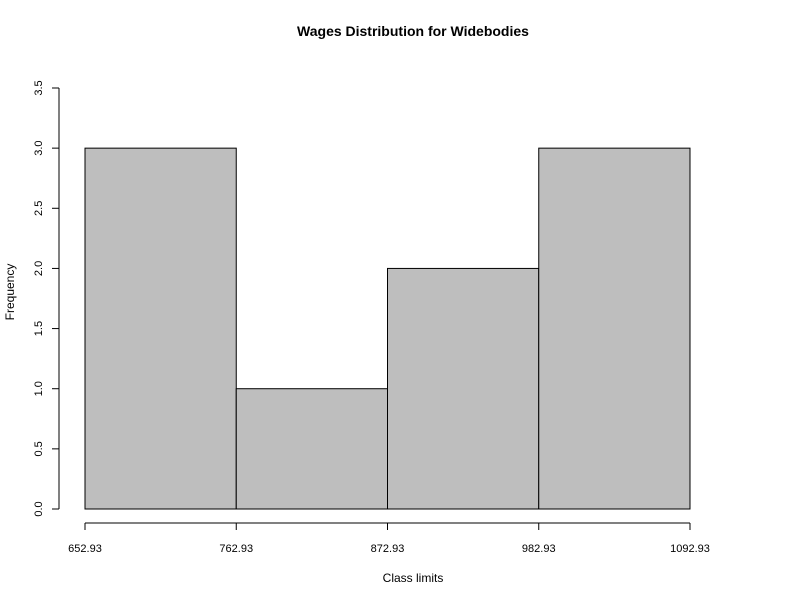 The width and height of the screenshot is (800, 600). Describe the element at coordinates (39, 448) in the screenshot. I see `y-tick-label: 0.5` at that location.